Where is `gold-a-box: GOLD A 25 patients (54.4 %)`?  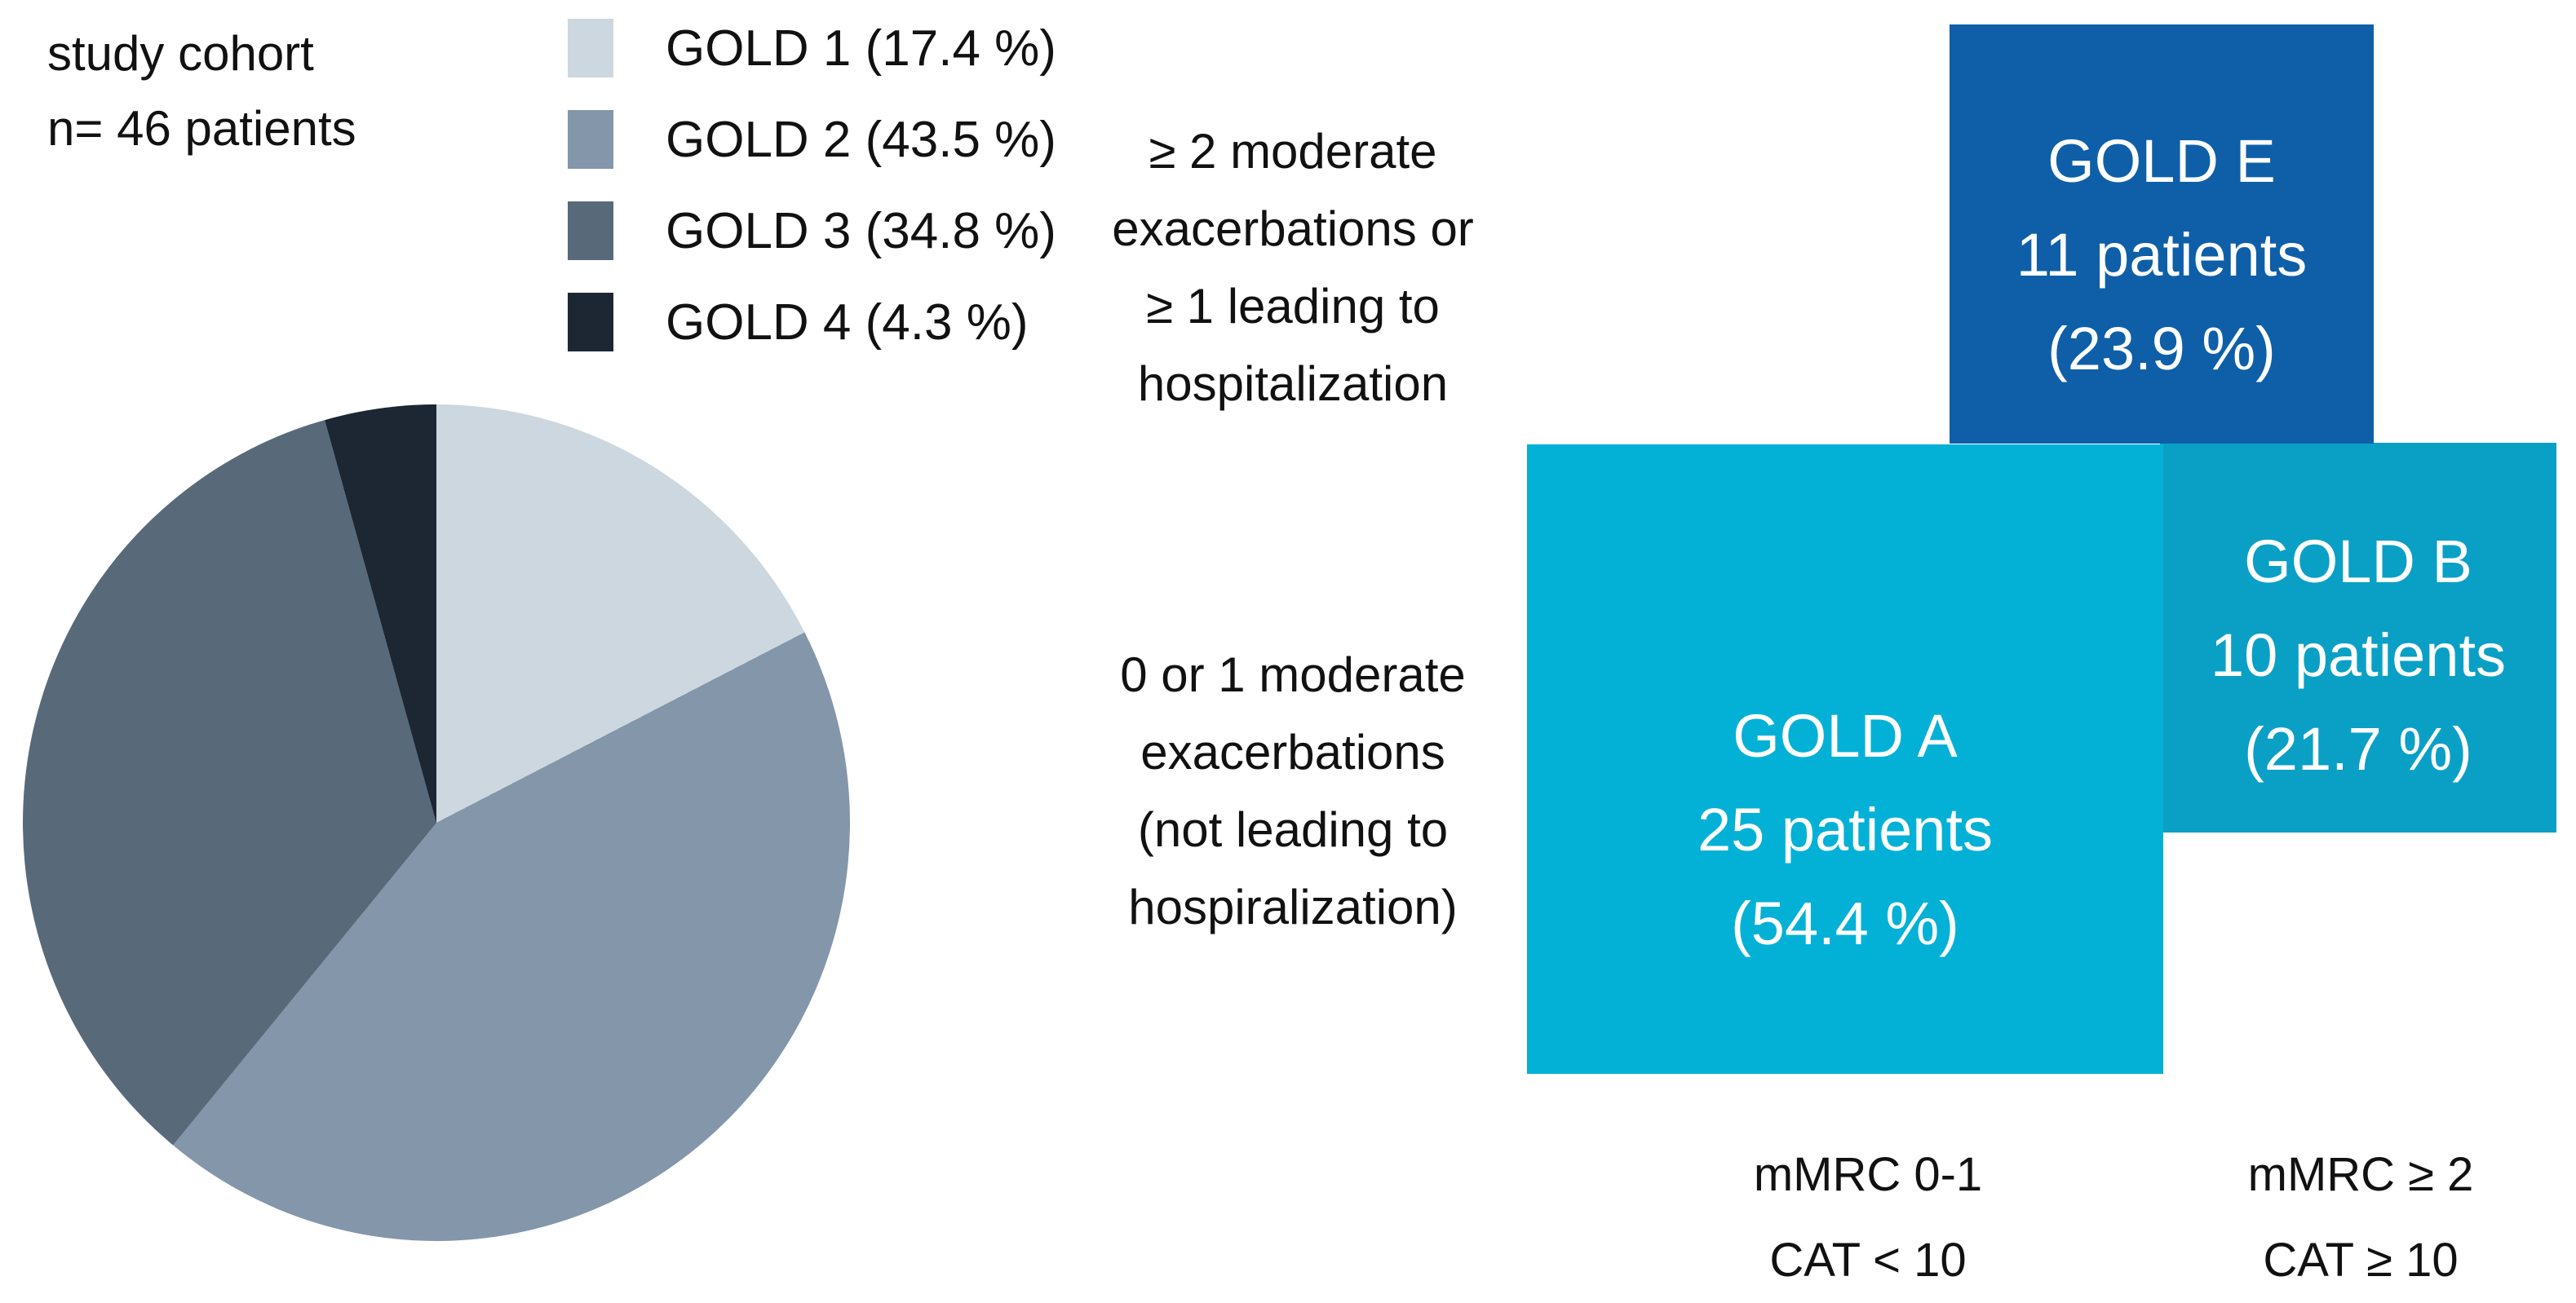
gold-a-box: GOLD A 25 patients (54.4 %) is located at coordinates (1845, 759).